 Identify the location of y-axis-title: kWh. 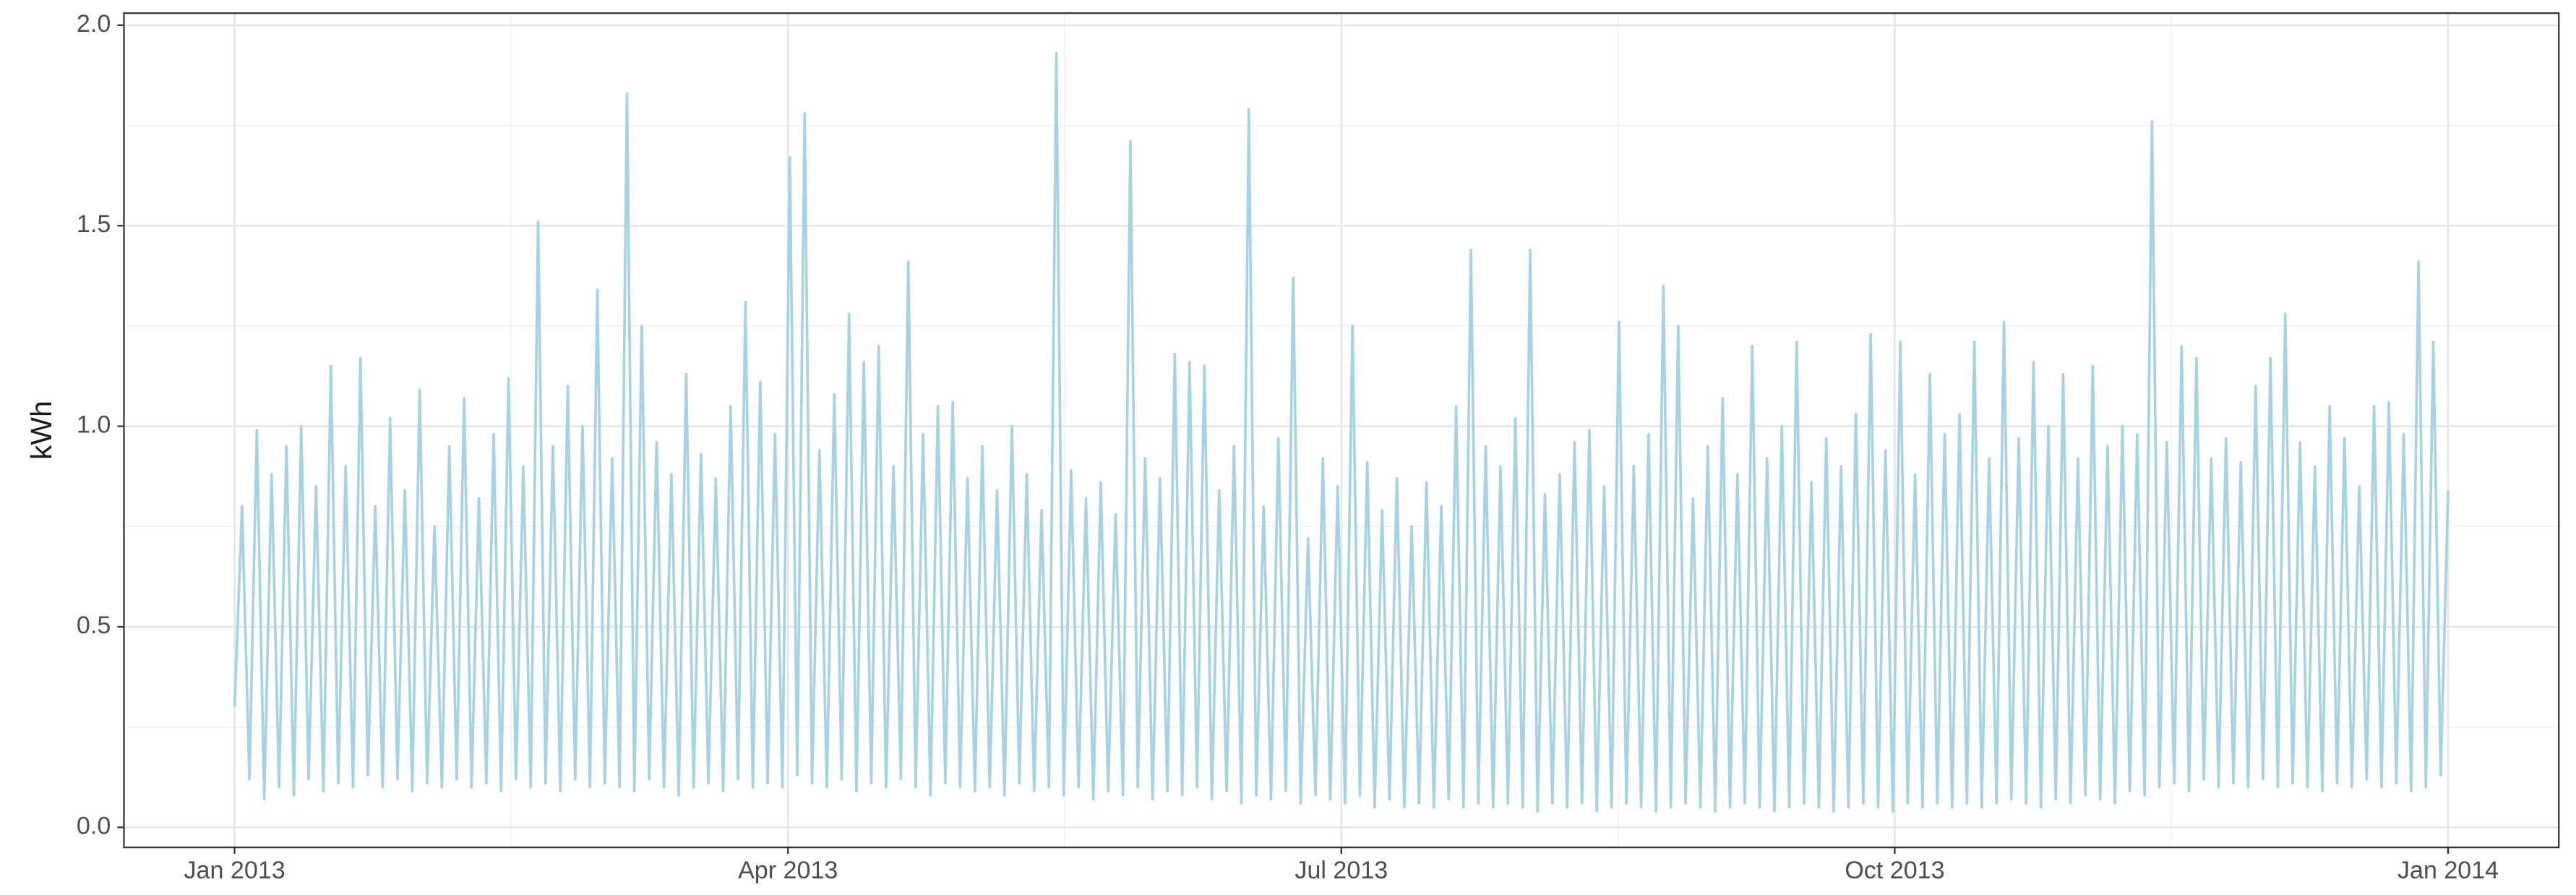
(41, 431).